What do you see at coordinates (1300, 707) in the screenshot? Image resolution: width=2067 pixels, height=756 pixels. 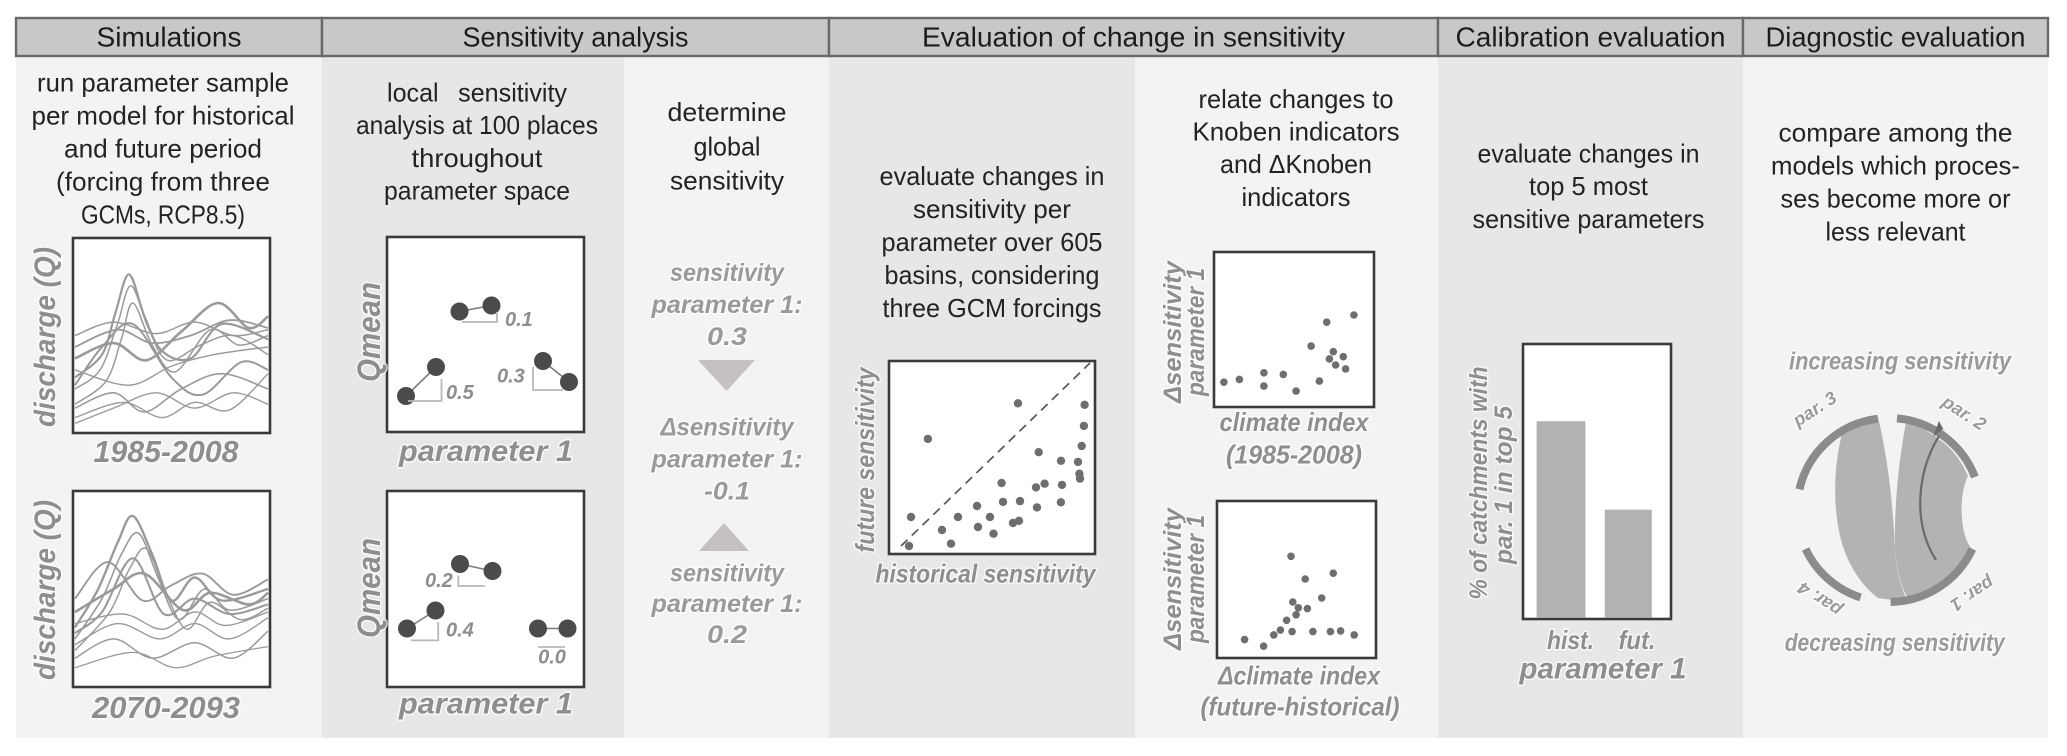 I see `svg-text: (future-historical)` at bounding box center [1300, 707].